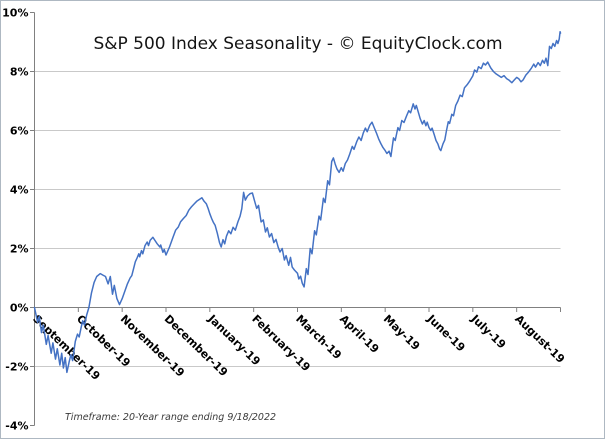 The image size is (605, 439). I want to click on x-axis-label: May-19, so click(401, 332).